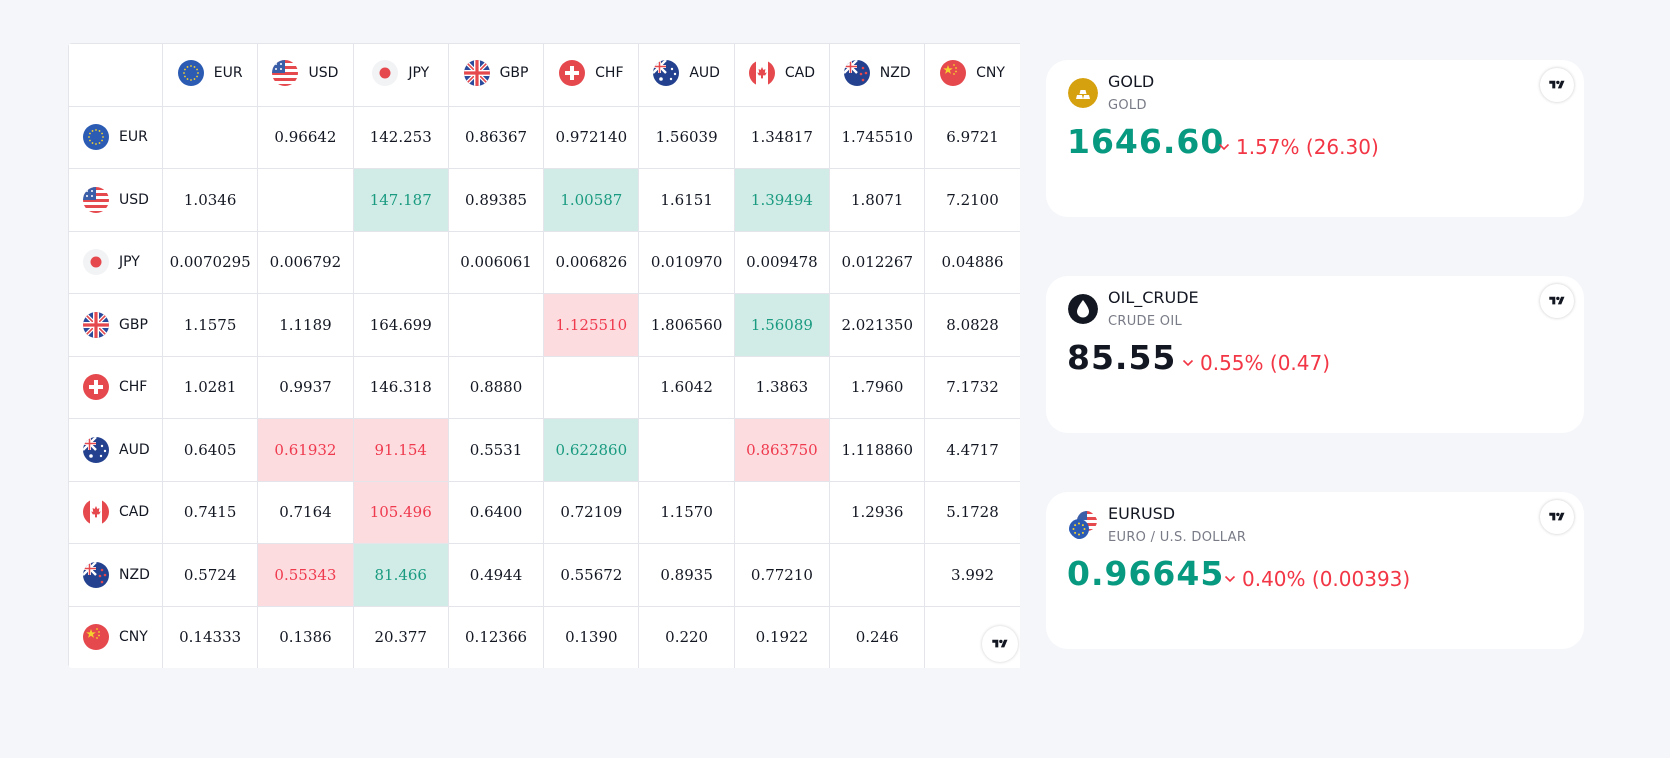 The width and height of the screenshot is (1670, 758). What do you see at coordinates (686, 387) in the screenshot?
I see `rate-cell: 1.6042` at bounding box center [686, 387].